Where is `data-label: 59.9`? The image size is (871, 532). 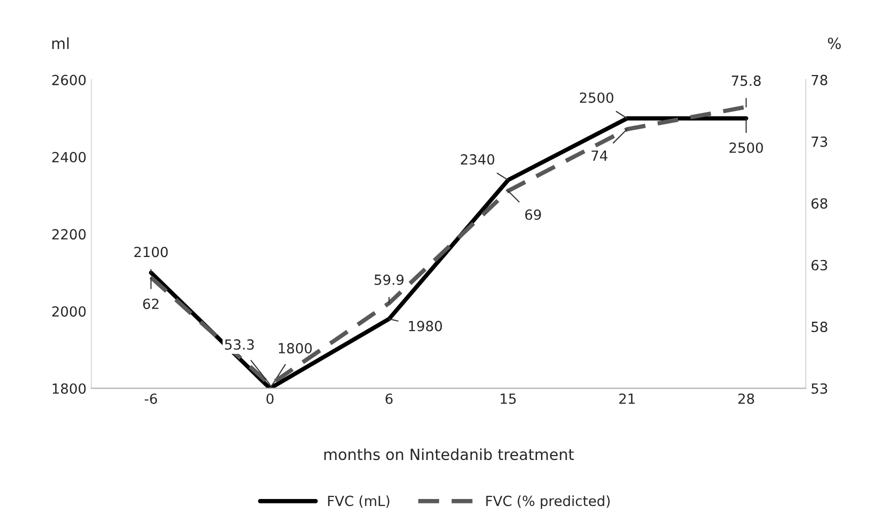
data-label: 59.9 is located at coordinates (389, 280).